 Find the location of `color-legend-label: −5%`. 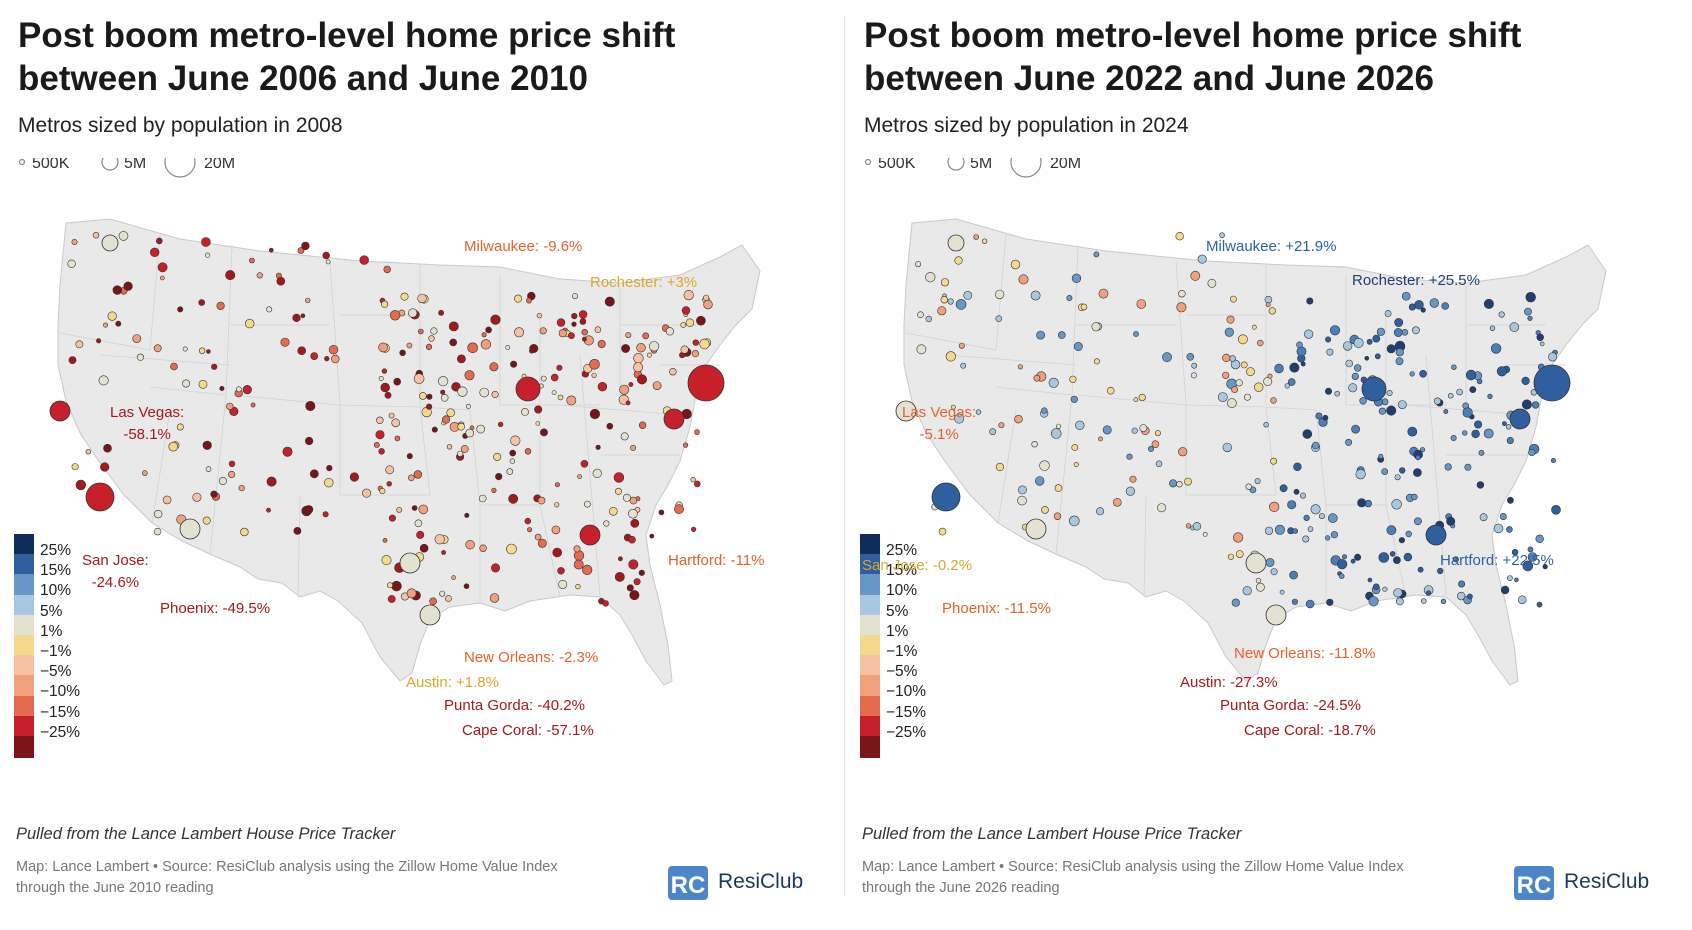

color-legend-label: −5% is located at coordinates (902, 672).